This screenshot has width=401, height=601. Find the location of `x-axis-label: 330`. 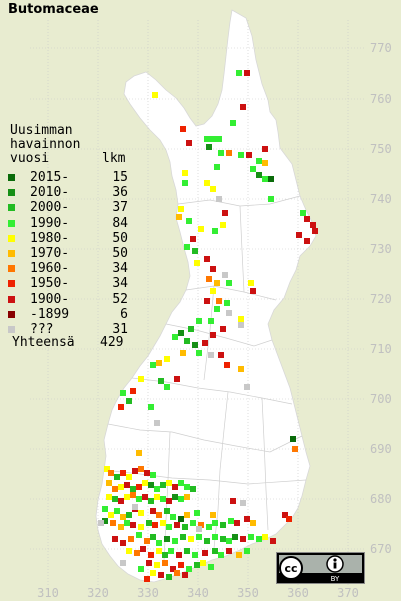

x-axis-label: 330 is located at coordinates (148, 593).